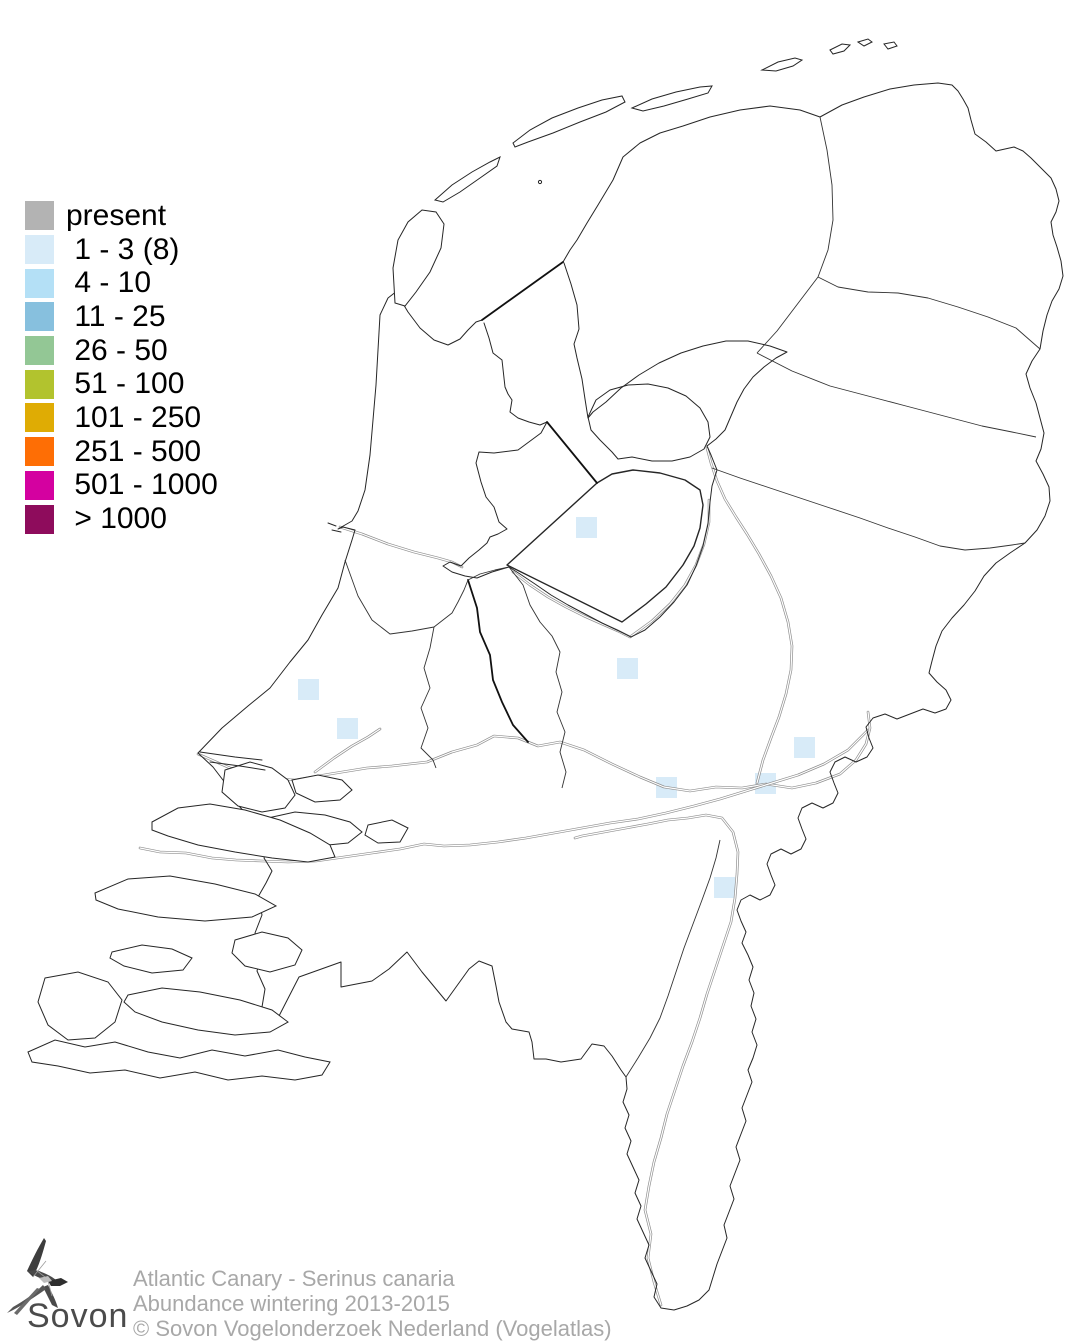 This screenshot has width=1074, height=1341. I want to click on legend-label: 26 - 50, so click(117, 350).